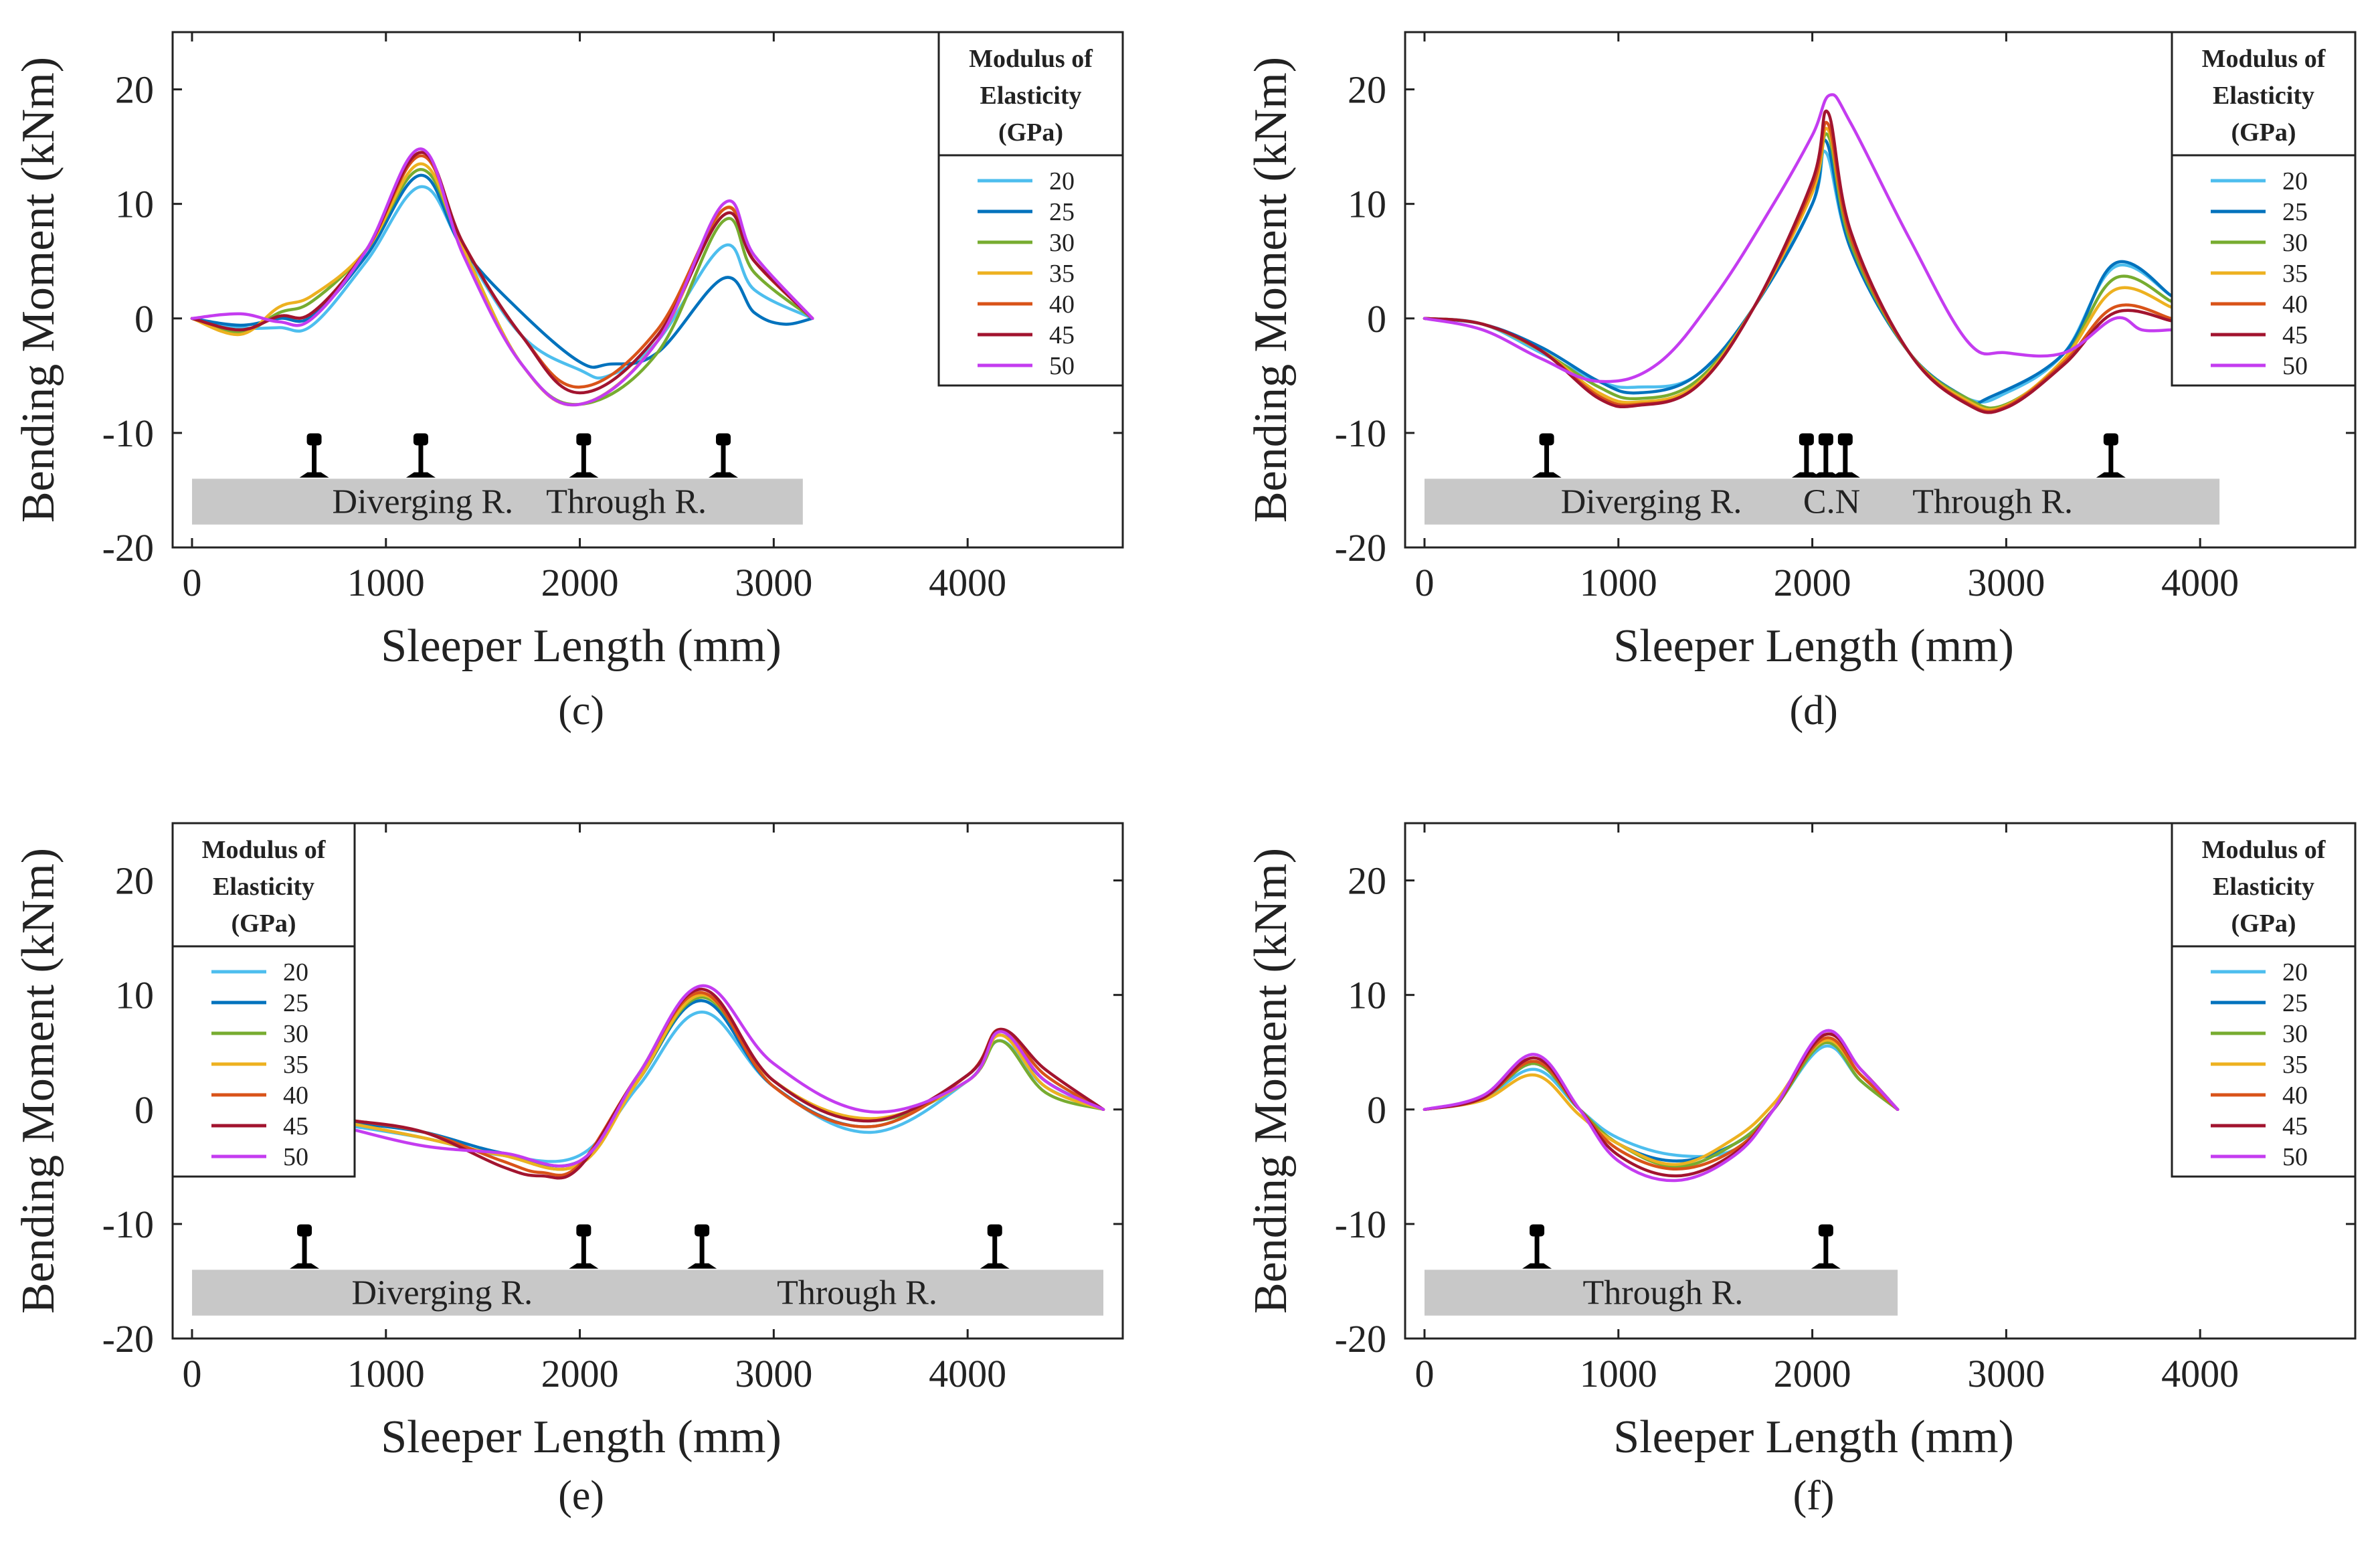  I want to click on x-tick-label: 1000, so click(386, 582).